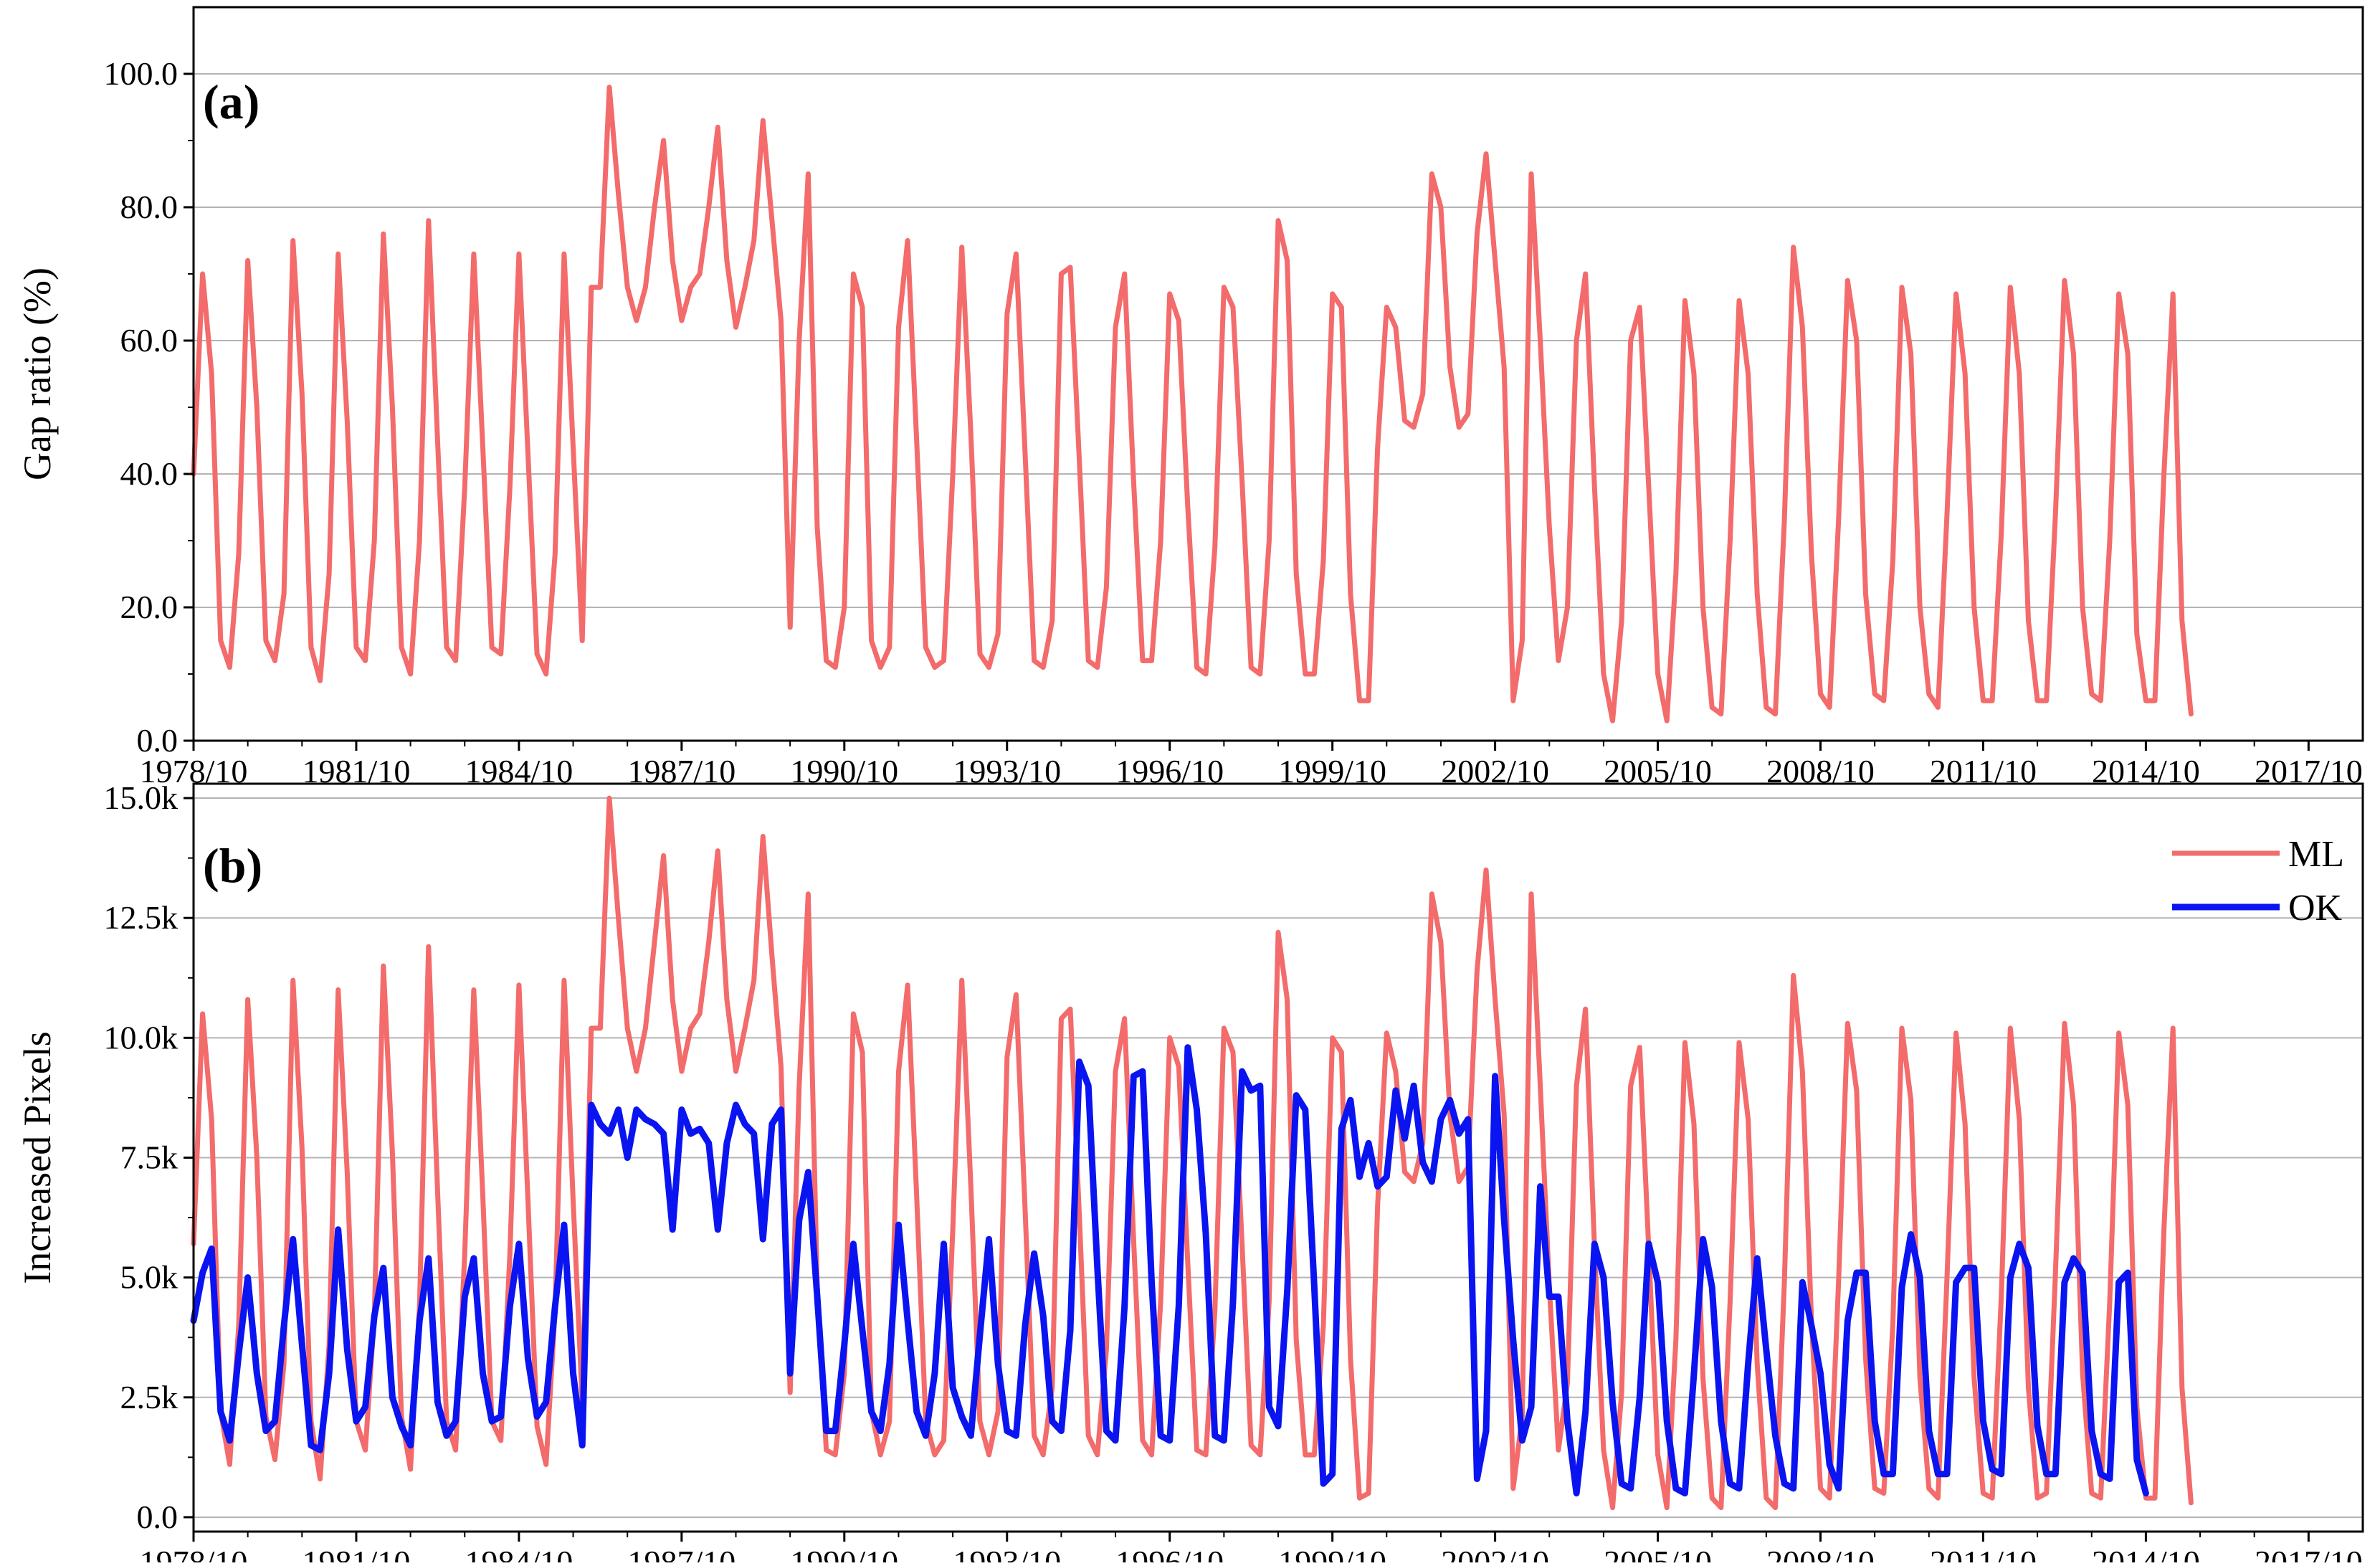 Image resolution: width=2380 pixels, height=1566 pixels. I want to click on y-tick-label-b-5: 12.5k, so click(141, 917).